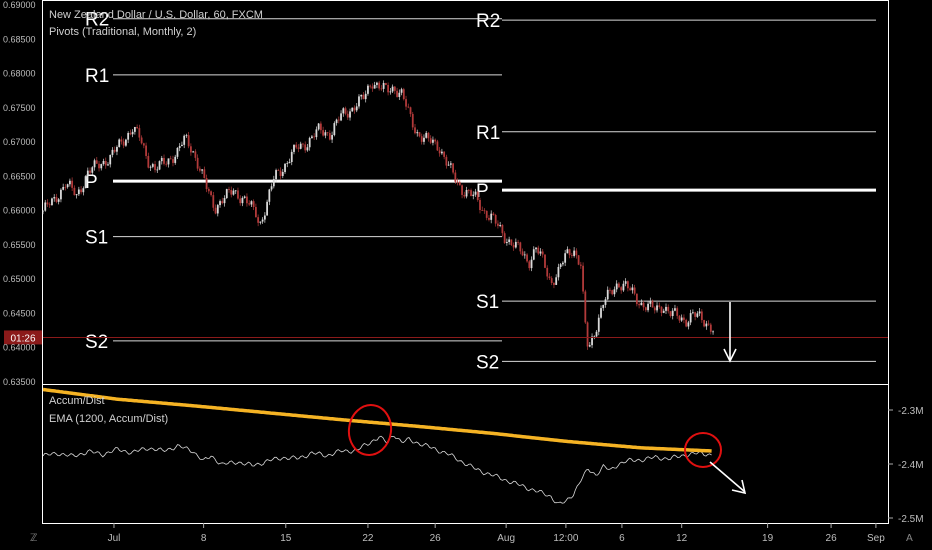 The width and height of the screenshot is (932, 550). Describe the element at coordinates (19, 313) in the screenshot. I see `y-tick-label: 0.64500` at that location.